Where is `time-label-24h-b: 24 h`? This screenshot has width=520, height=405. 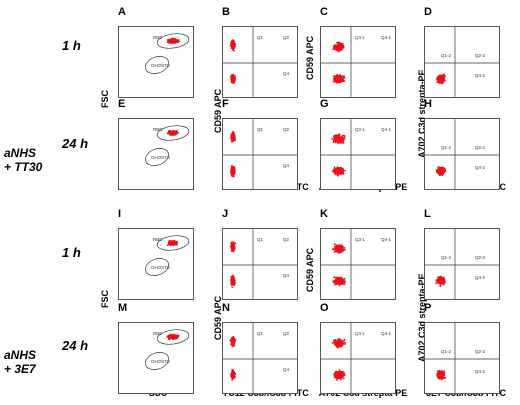
time-label-24h-b: 24 h is located at coordinates (75, 345).